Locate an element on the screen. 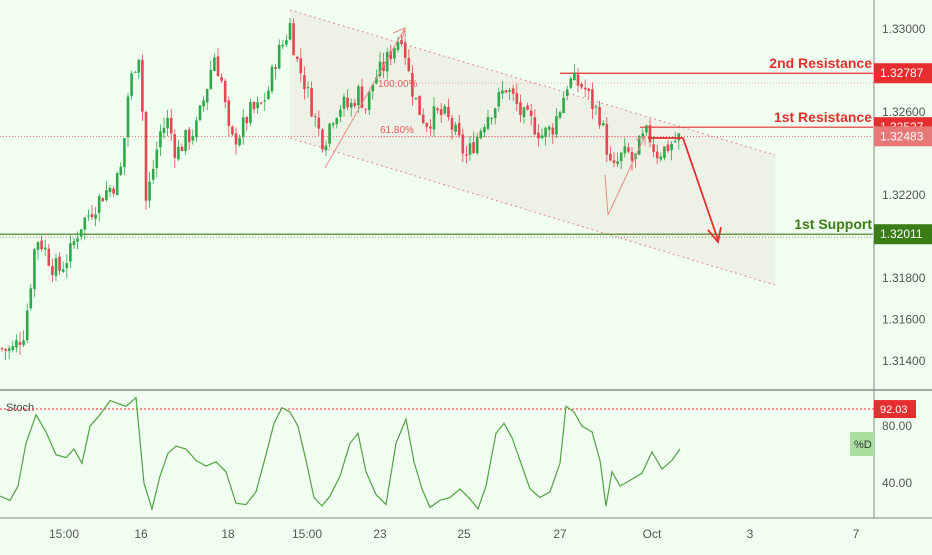  svg-text: 1.32787 is located at coordinates (902, 73).